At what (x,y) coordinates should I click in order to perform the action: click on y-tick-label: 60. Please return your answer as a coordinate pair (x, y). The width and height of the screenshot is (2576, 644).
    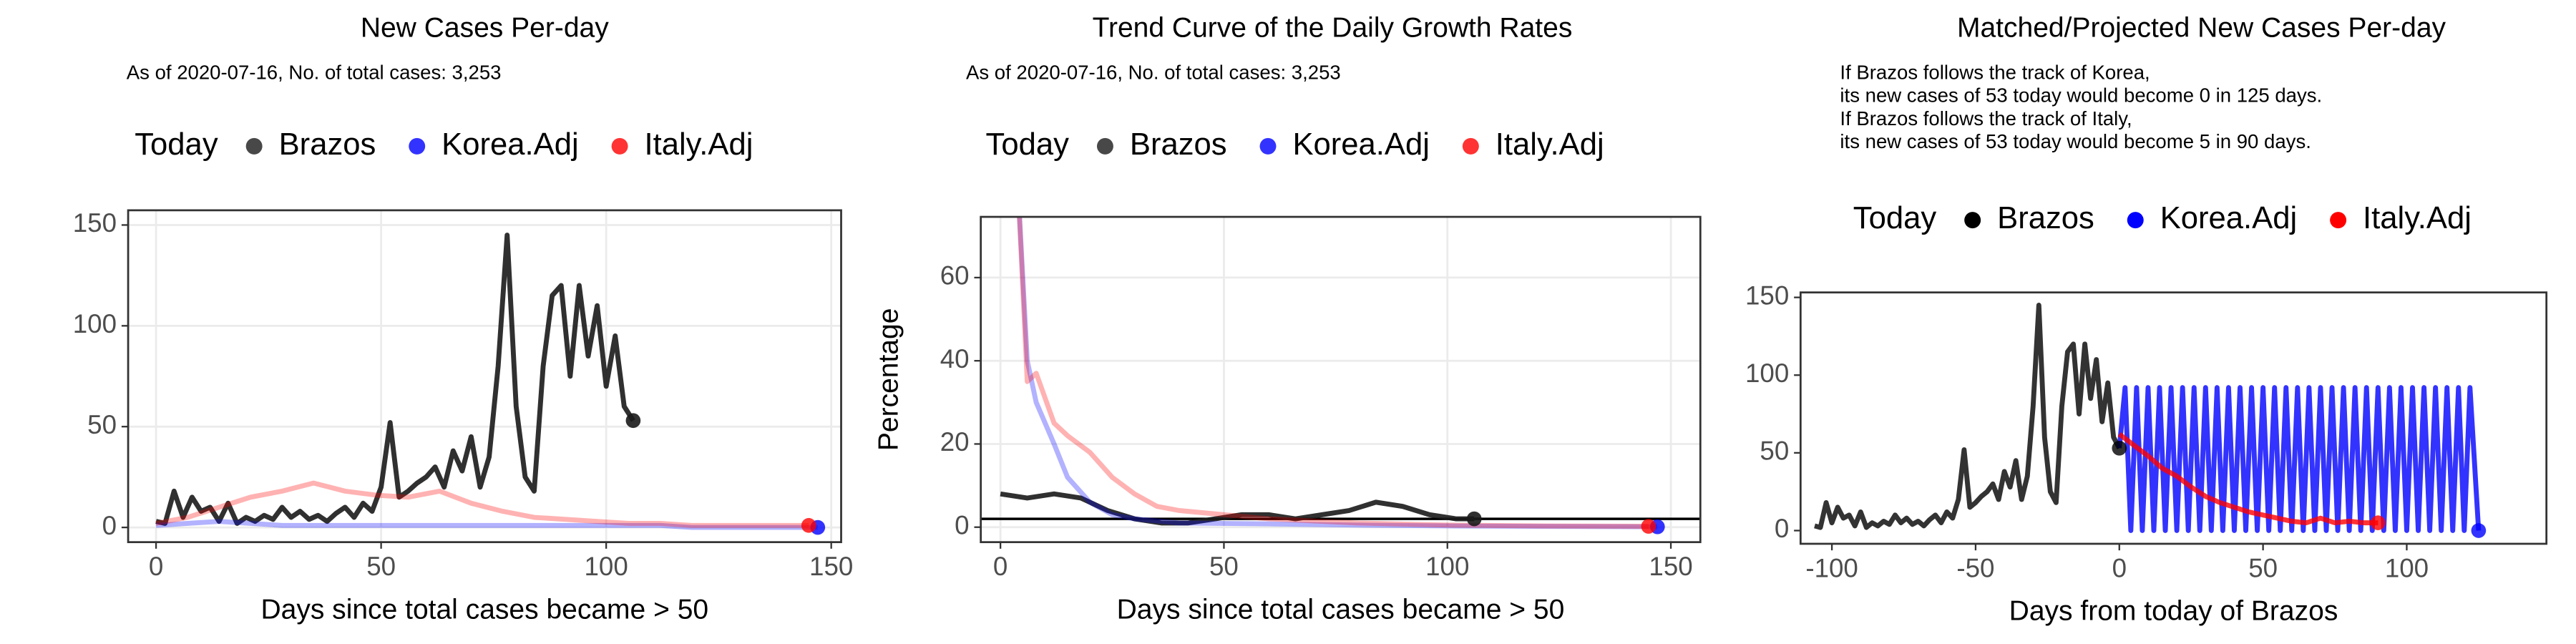
    Looking at the image, I should click on (955, 276).